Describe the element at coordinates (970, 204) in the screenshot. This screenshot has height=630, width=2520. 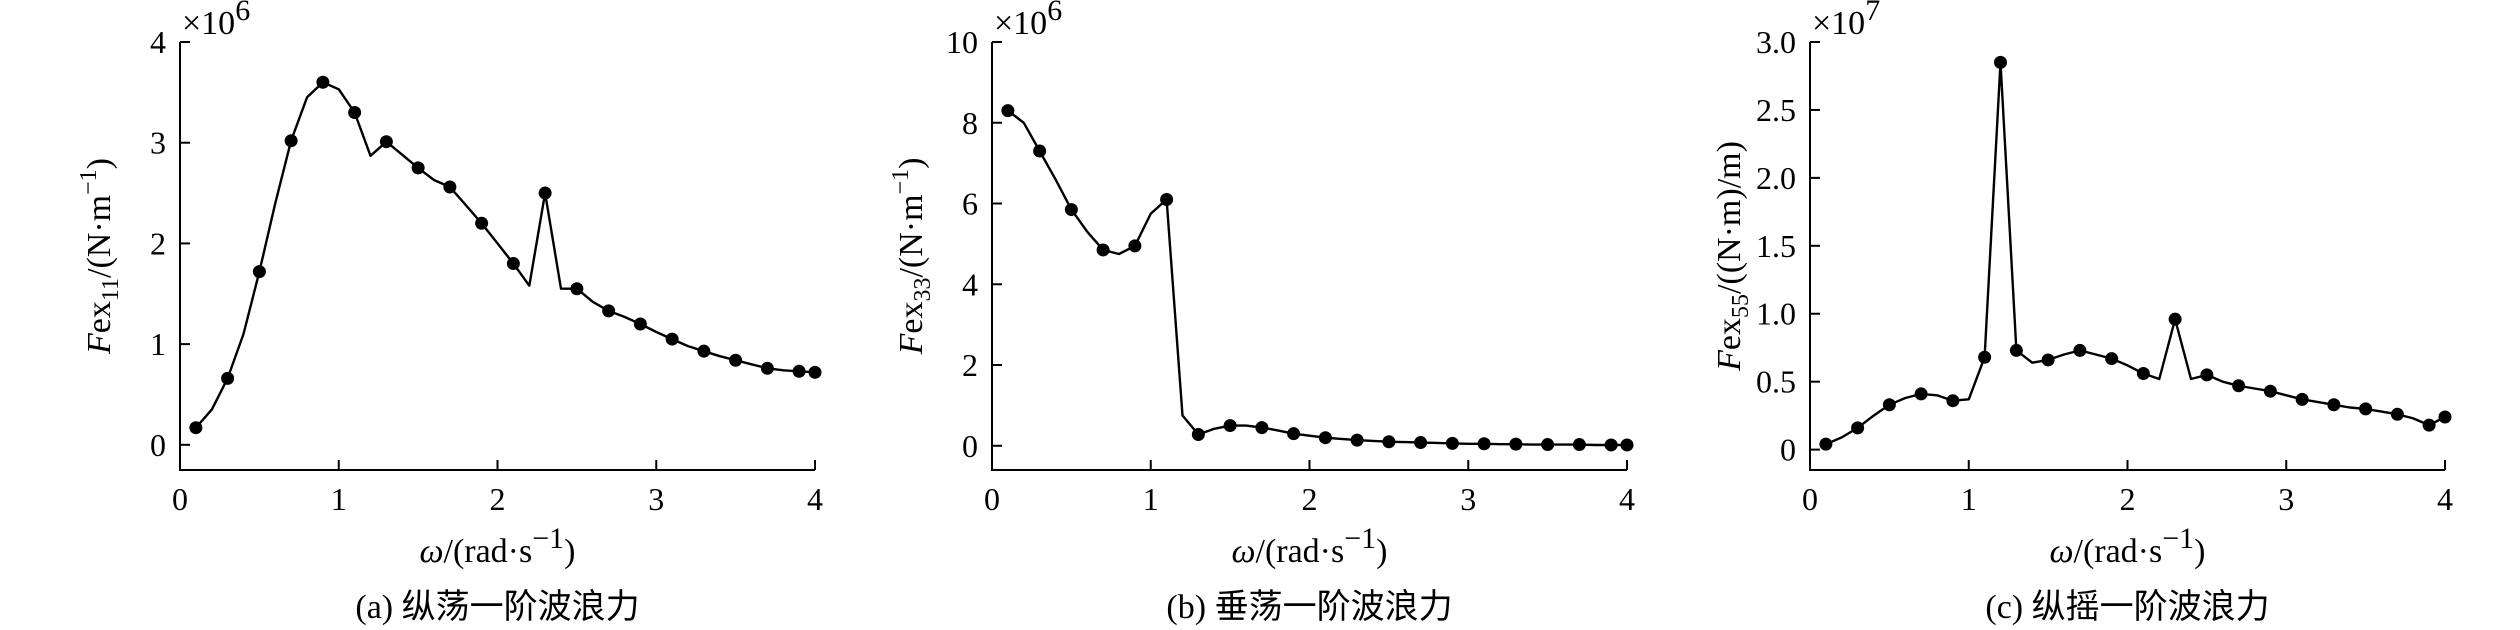
I see `y-tick-label: 6` at that location.